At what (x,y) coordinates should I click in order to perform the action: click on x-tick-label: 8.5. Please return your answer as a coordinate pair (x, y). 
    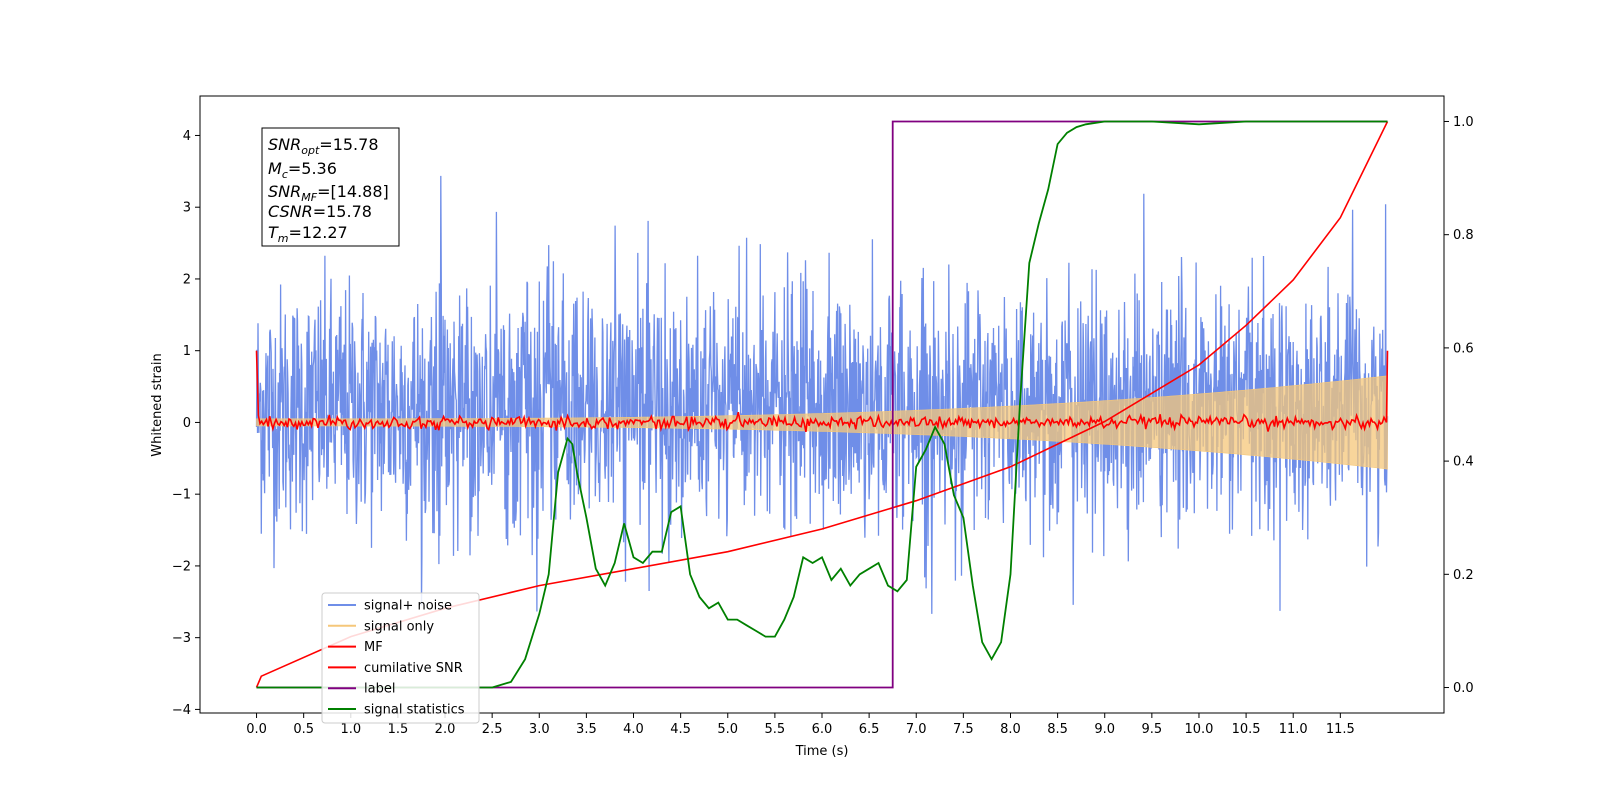
    Looking at the image, I should click on (1057, 729).